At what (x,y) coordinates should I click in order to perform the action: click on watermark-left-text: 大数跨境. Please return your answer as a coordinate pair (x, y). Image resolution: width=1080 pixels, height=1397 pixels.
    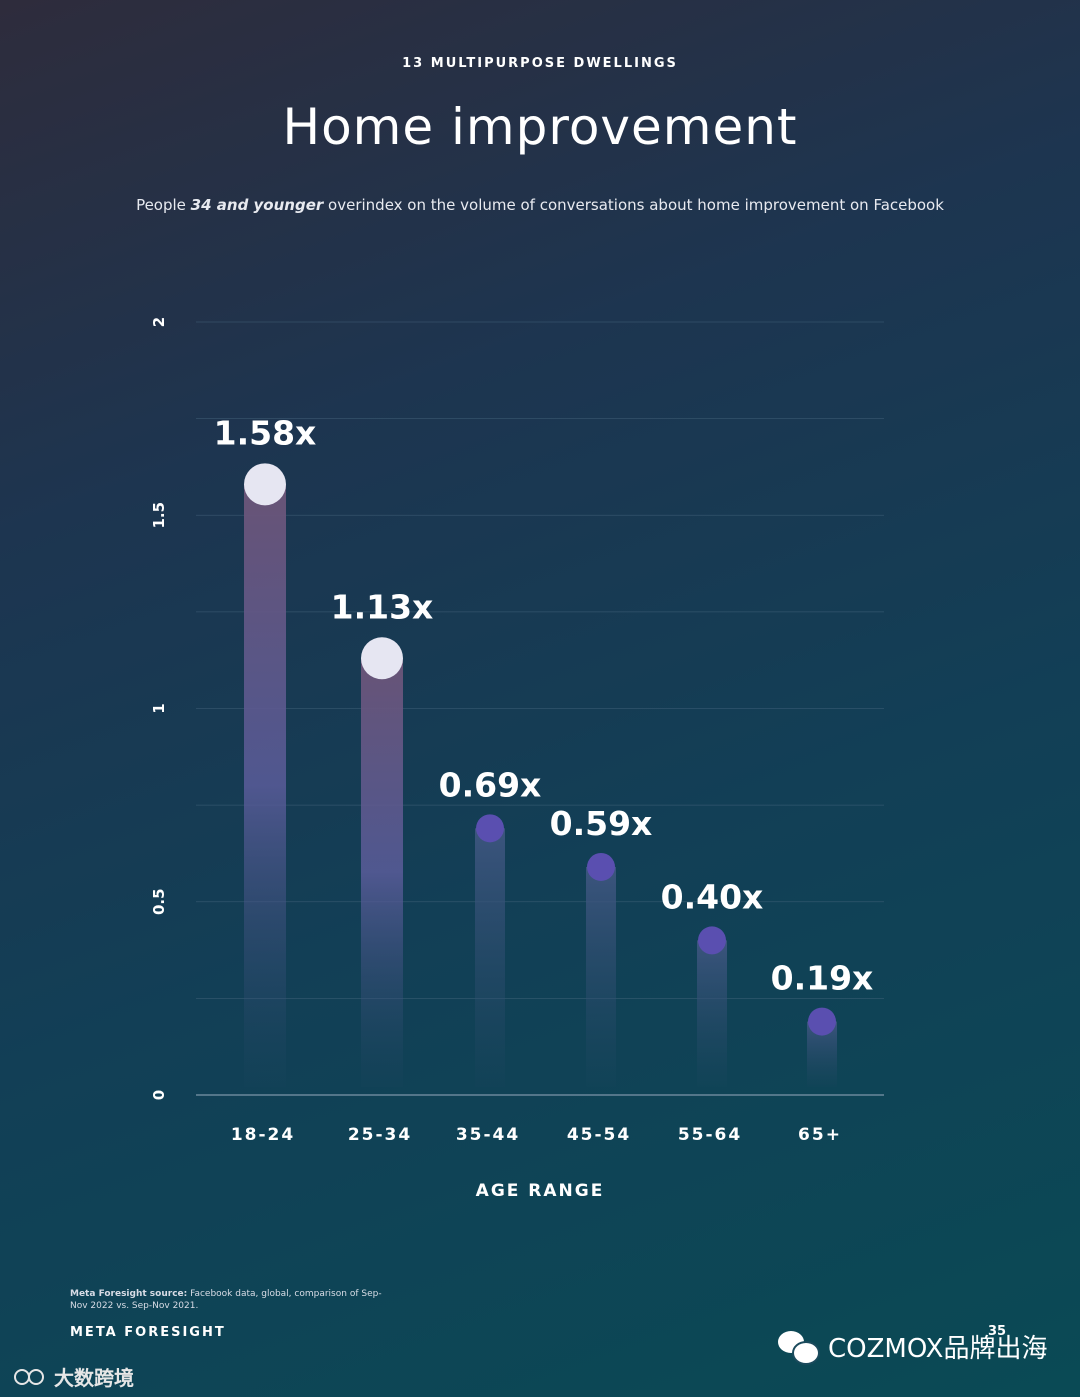
    Looking at the image, I should click on (94, 1378).